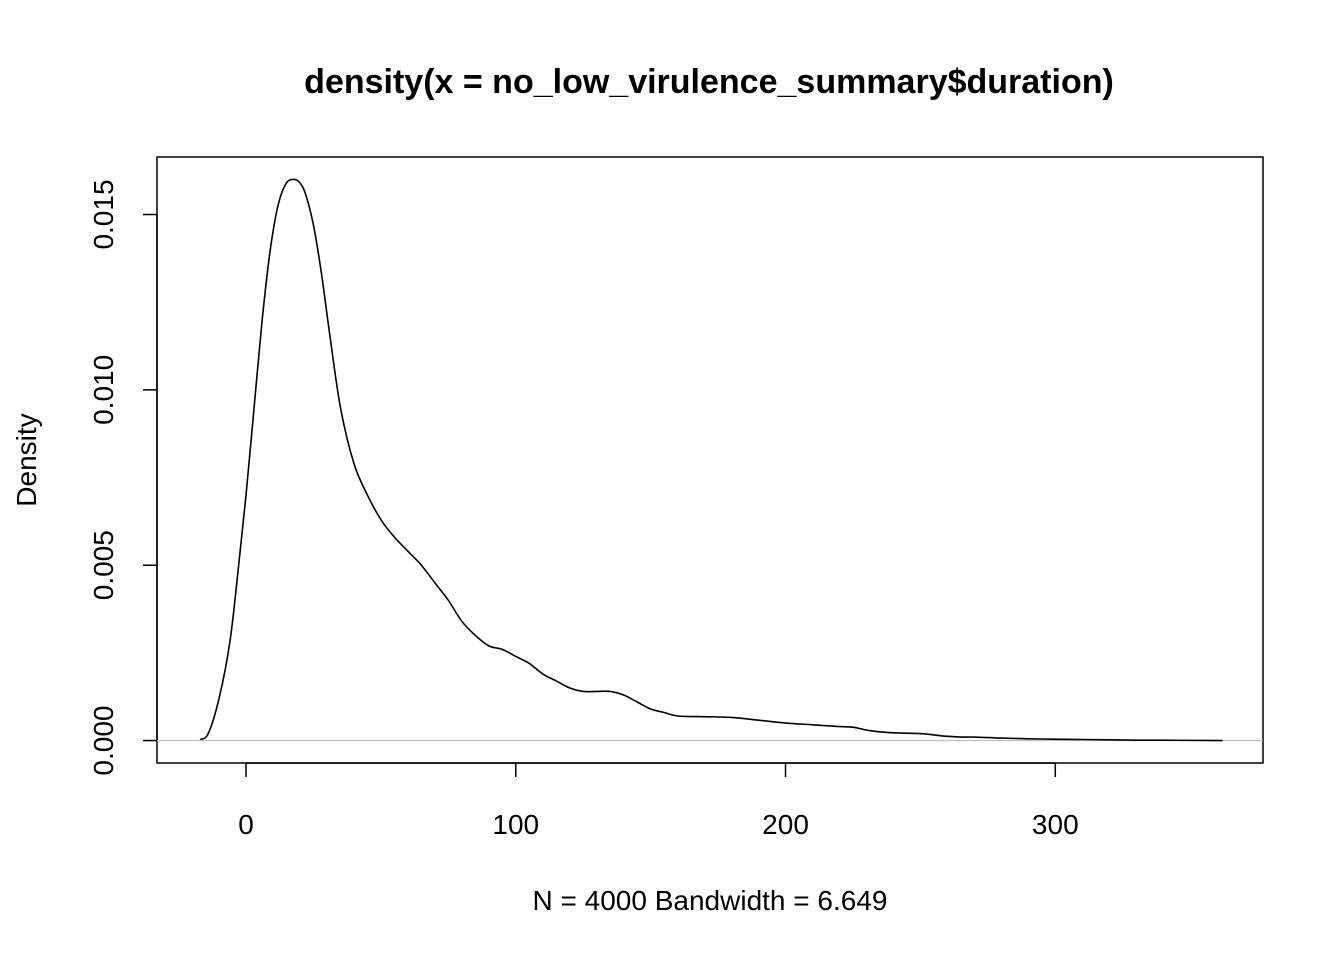 Image resolution: width=1344 pixels, height=960 pixels. Describe the element at coordinates (515, 824) in the screenshot. I see `x-tick-label: 100` at that location.